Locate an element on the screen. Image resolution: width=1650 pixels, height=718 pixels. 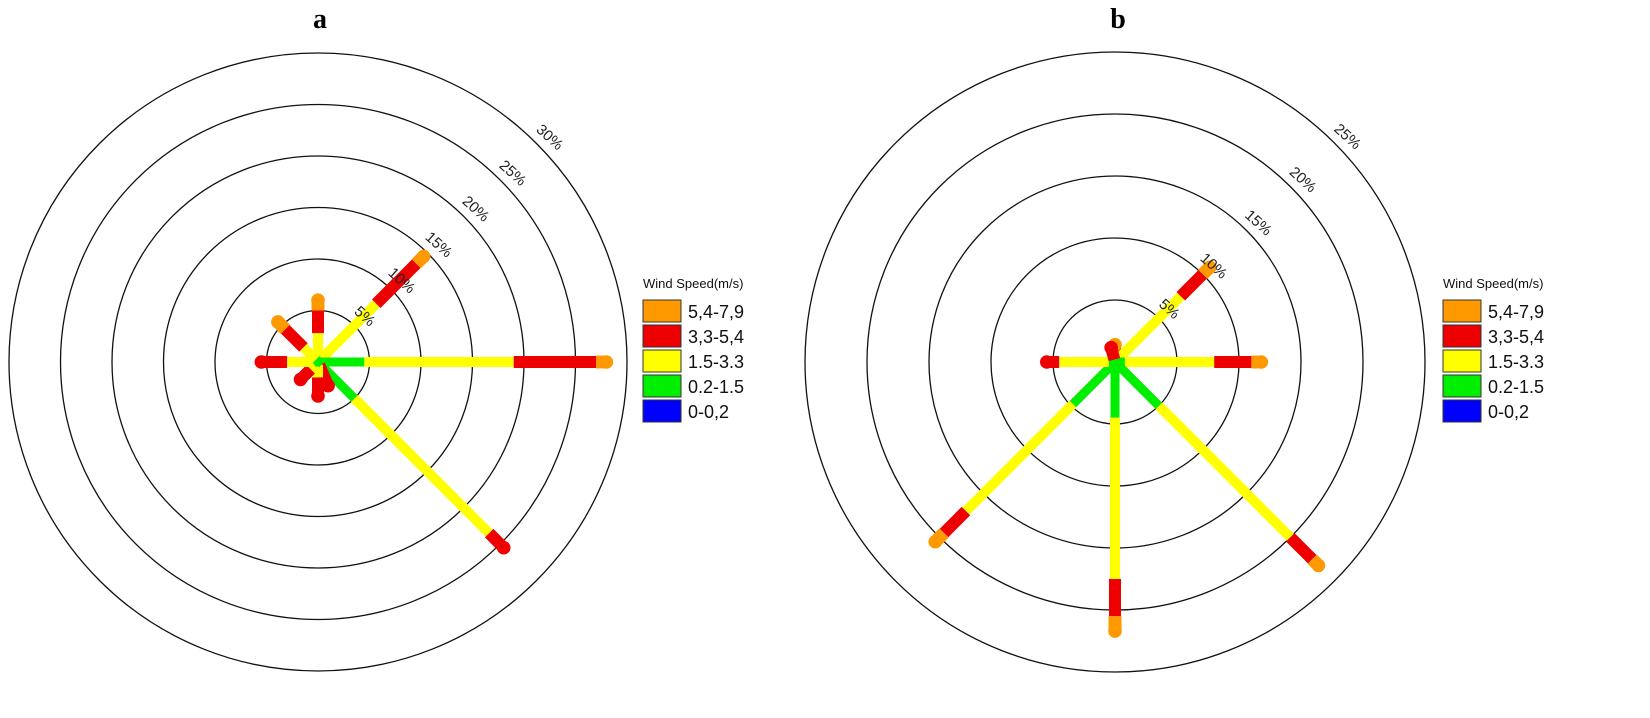
ring-label: 30% is located at coordinates (550, 137).